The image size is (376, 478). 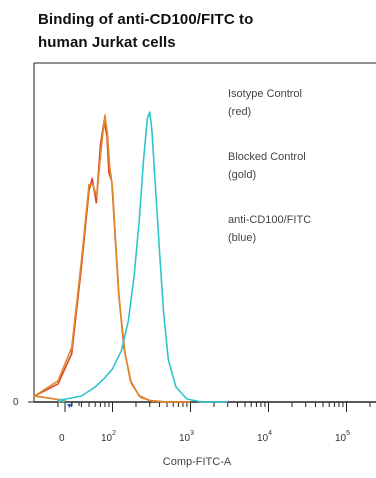 What do you see at coordinates (214, 404) in the screenshot?
I see `x-minor-ticks` at bounding box center [214, 404].